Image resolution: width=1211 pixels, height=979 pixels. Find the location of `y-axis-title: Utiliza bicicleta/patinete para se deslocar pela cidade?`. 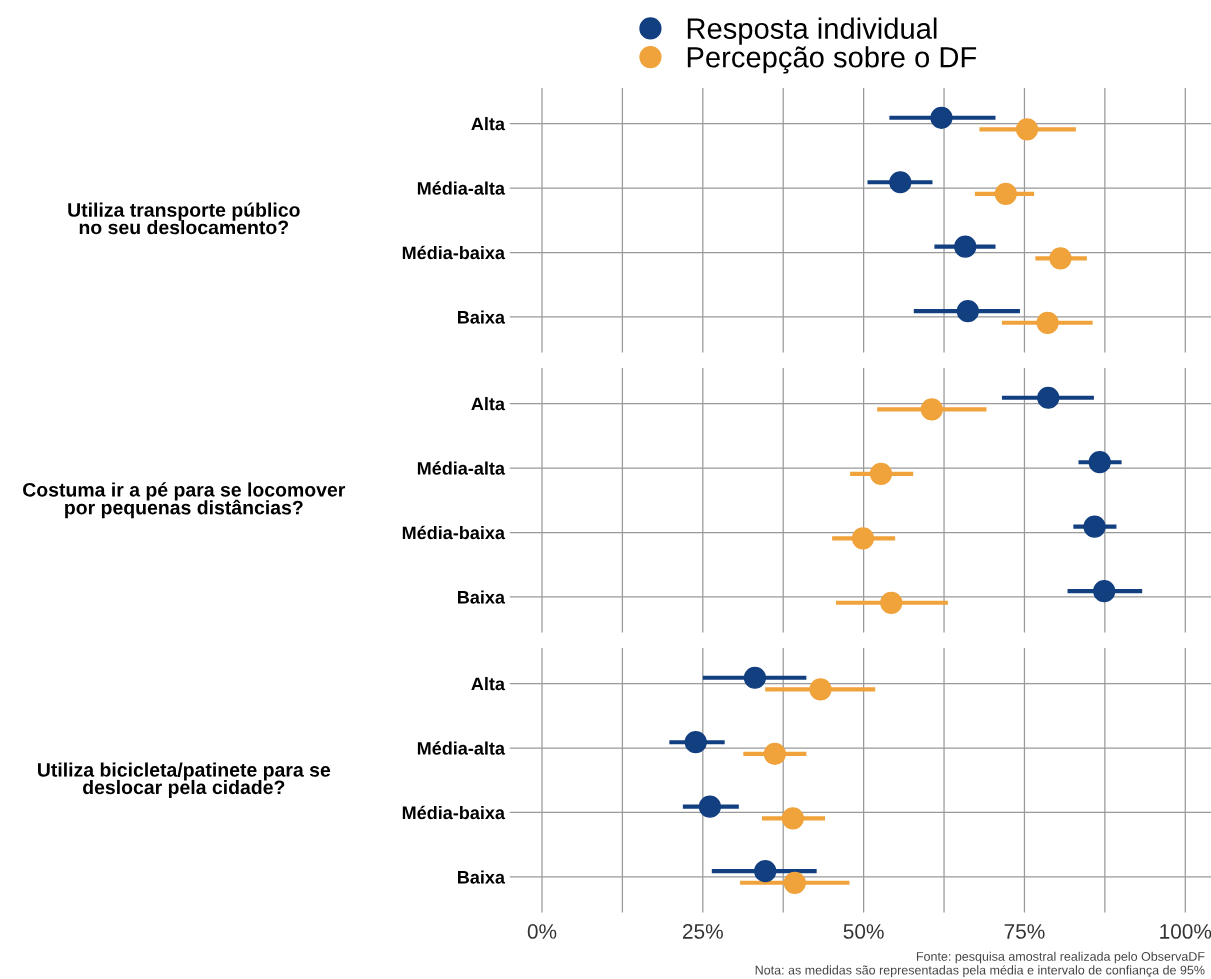

y-axis-title: Utiliza bicicleta/patinete para se deslocar pela cidade? is located at coordinates (184, 780).